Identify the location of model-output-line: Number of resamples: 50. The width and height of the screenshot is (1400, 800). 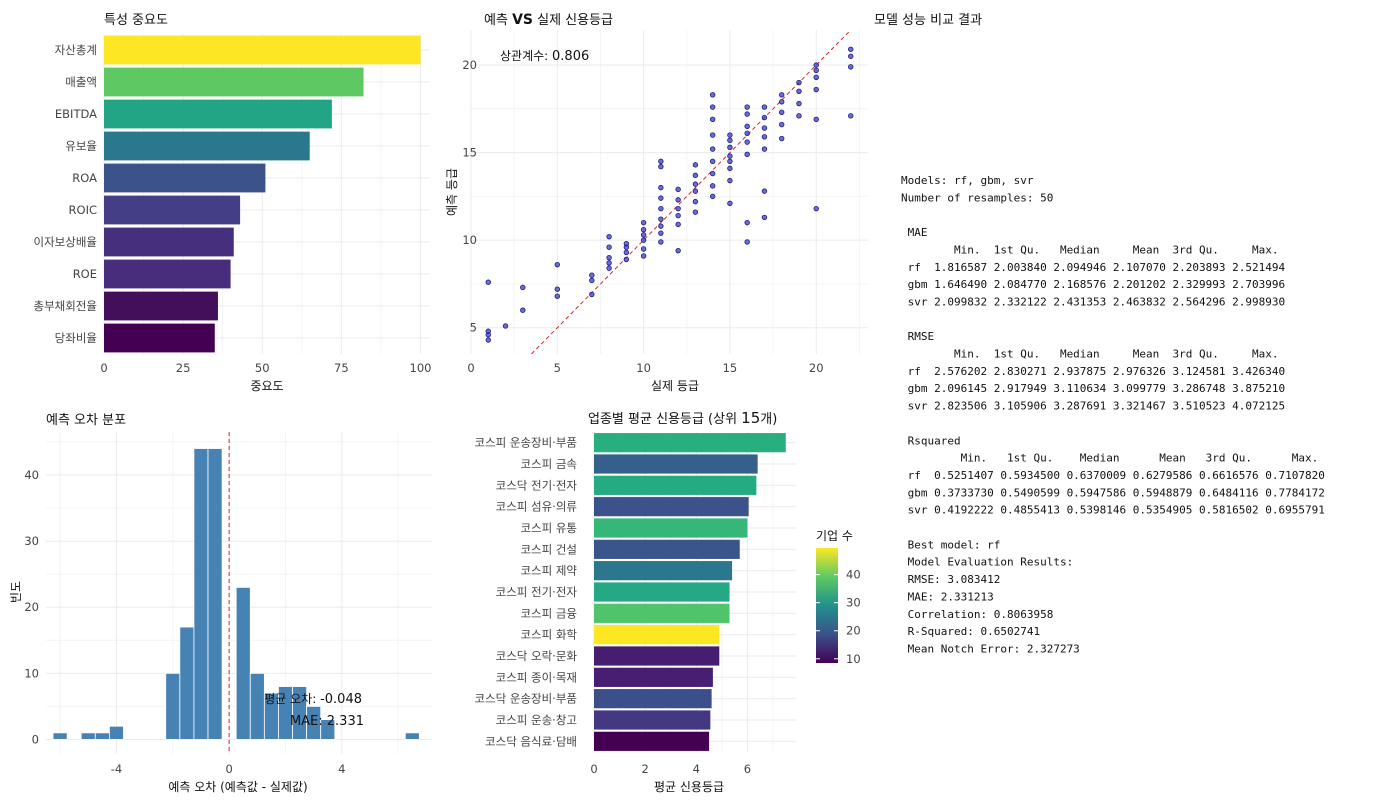
(977, 197).